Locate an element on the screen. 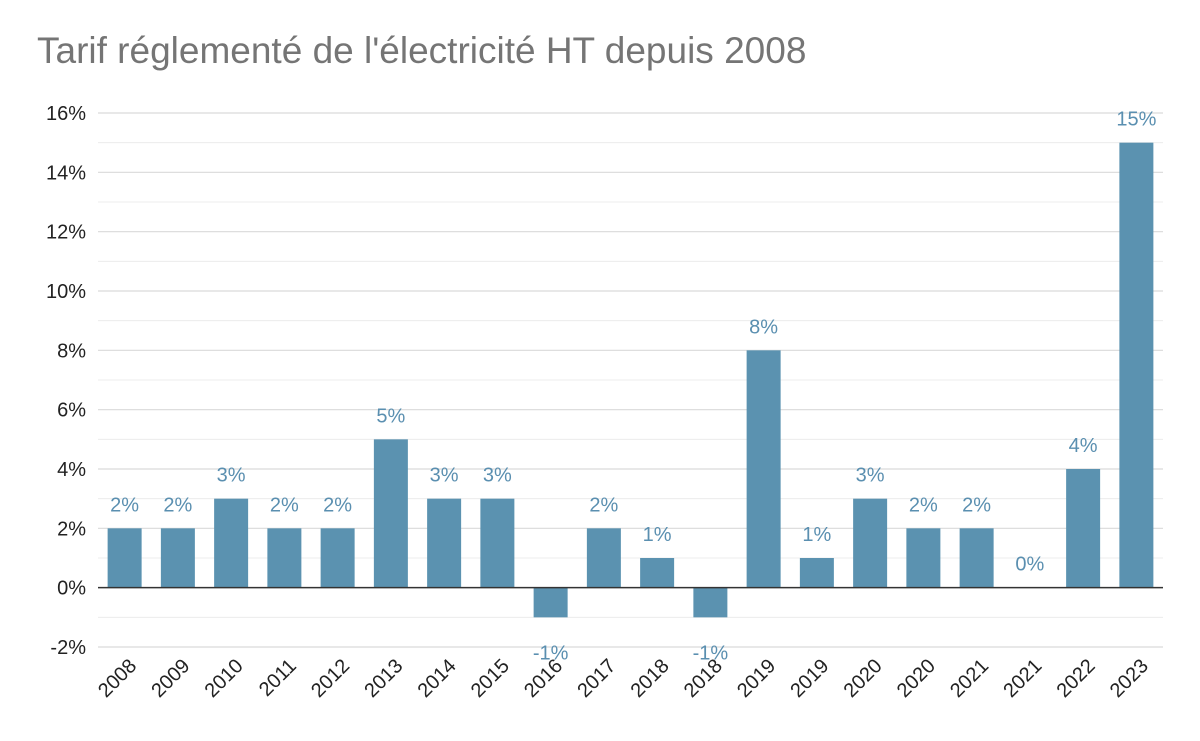  x-tick-label: 2010 is located at coordinates (224, 678).